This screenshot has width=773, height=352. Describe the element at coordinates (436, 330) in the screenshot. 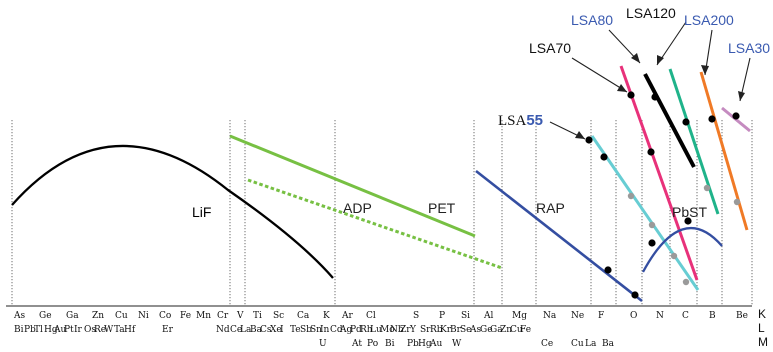

I see `element-symbol: Rb` at that location.